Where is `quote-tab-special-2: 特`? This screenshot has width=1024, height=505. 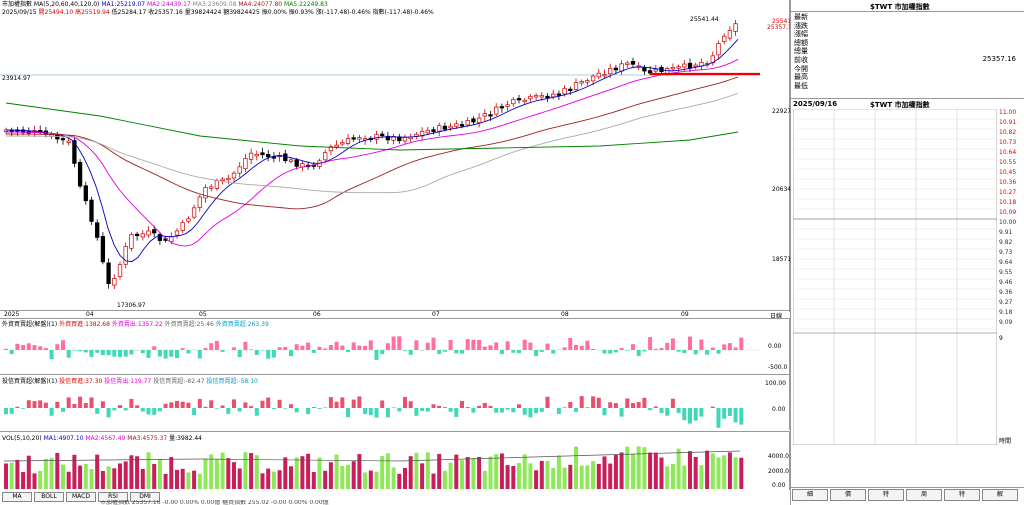 quote-tab-special-2: 特 is located at coordinates (962, 495).